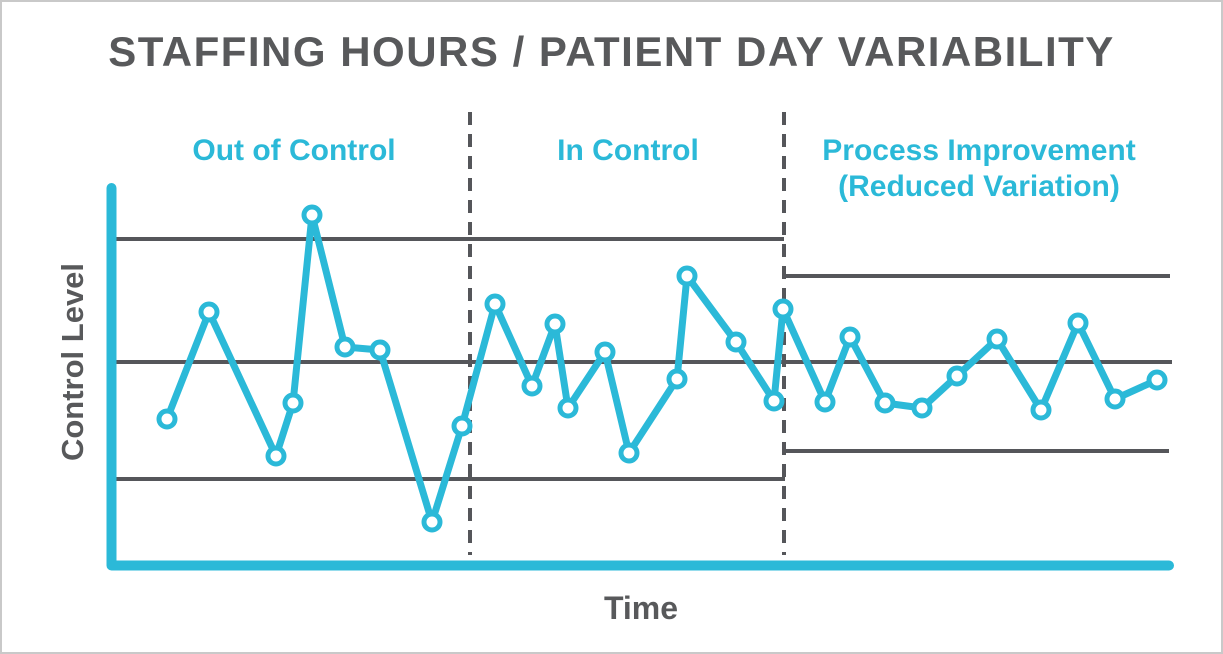 The height and width of the screenshot is (654, 1223). Describe the element at coordinates (611, 51) in the screenshot. I see `chart-title: STAFFING HOURS / PATIENT DAY VARIABILITY` at that location.